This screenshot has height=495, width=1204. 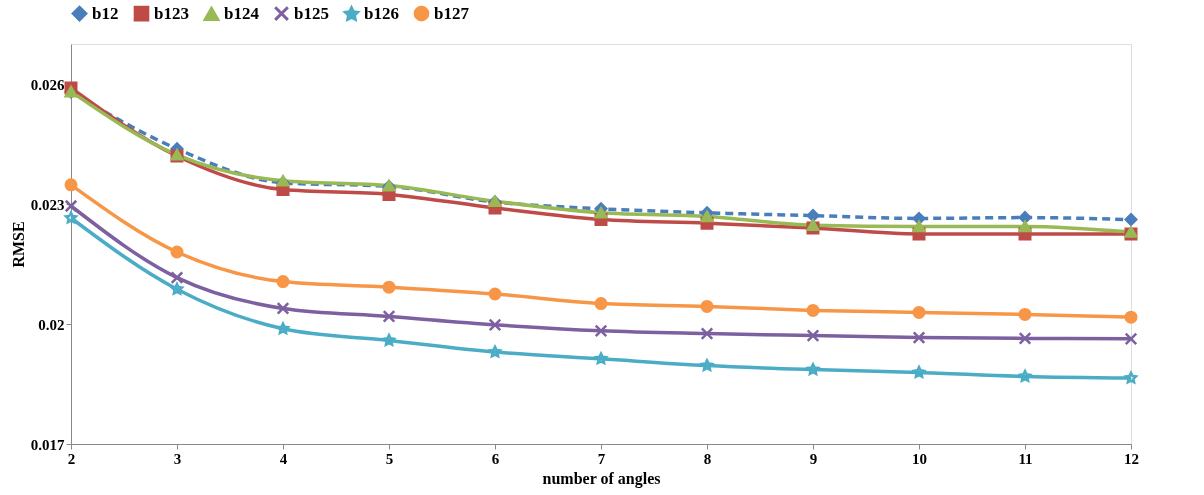 What do you see at coordinates (47, 84) in the screenshot?
I see `y-tick-label: 0.026` at bounding box center [47, 84].